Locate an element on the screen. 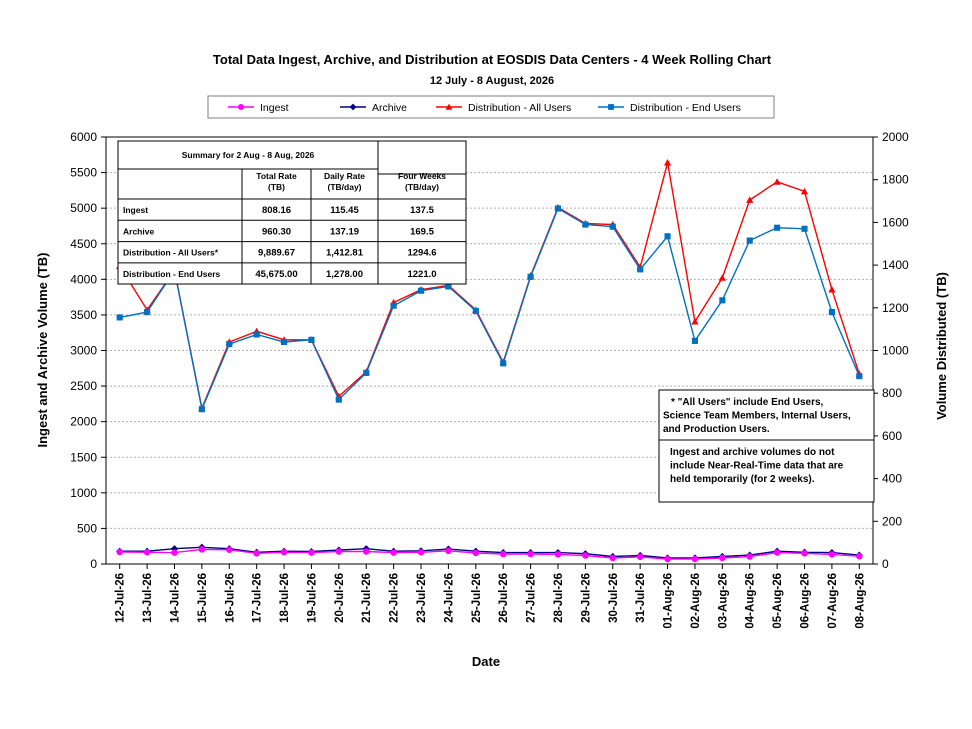  y2-tick-label: 1600 is located at coordinates (895, 222).